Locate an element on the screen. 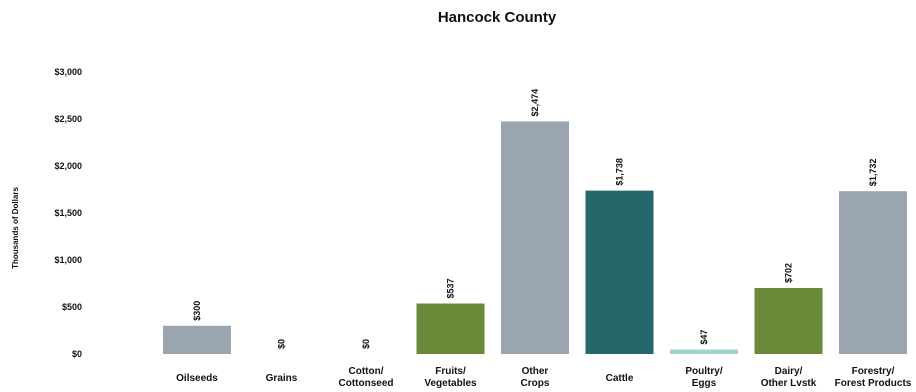 This screenshot has height=392, width=916. x-tick-label: Cattle is located at coordinates (620, 378).